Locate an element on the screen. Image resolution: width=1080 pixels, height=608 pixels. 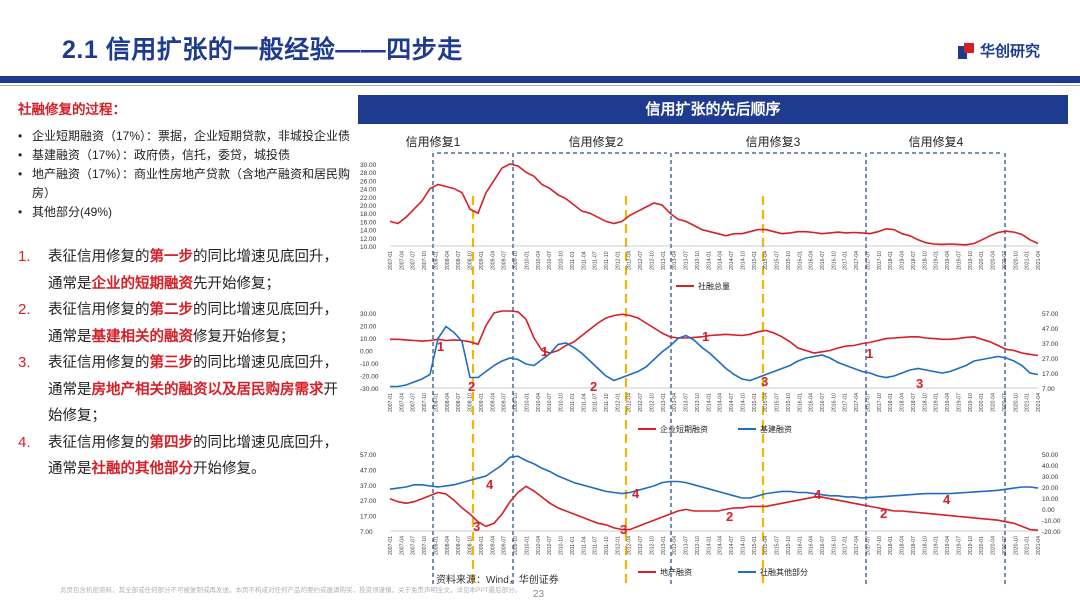
y-tick-label: 30.00 is located at coordinates (368, 165).